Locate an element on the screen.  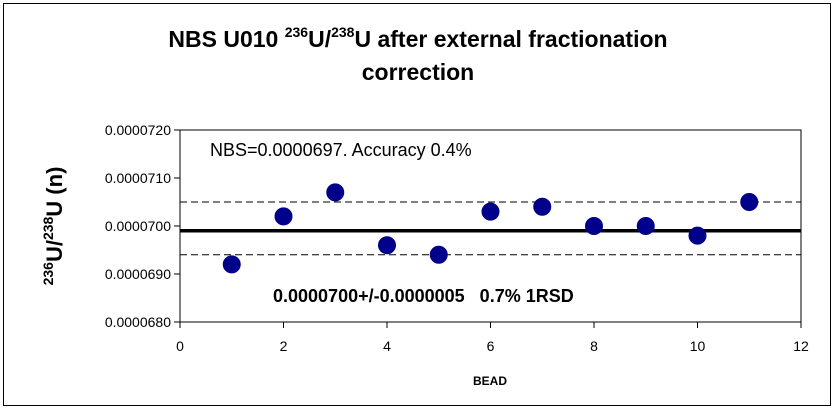
x-tick-label: 2 is located at coordinates (284, 346).